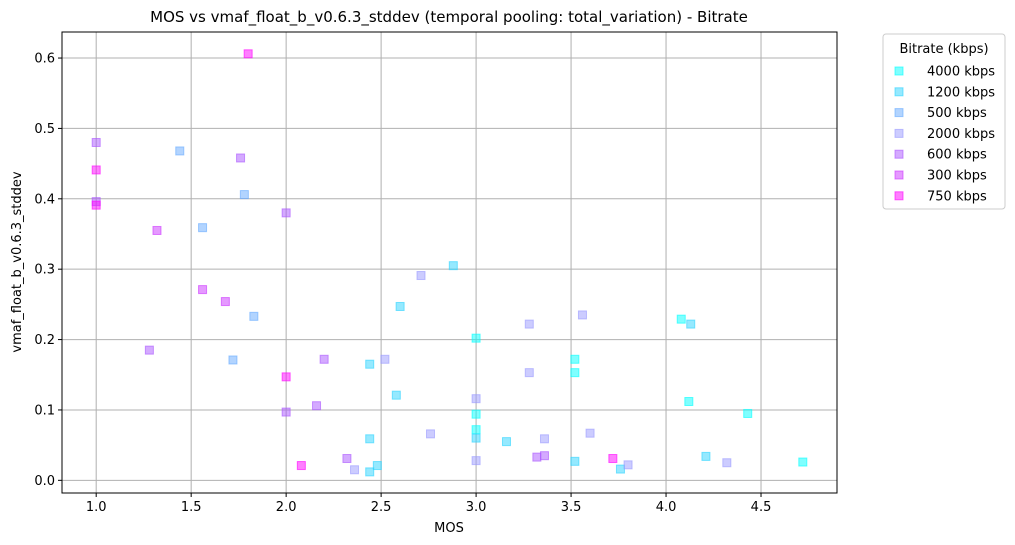 The image size is (1015, 545). I want to click on x-tick-label: 2.5, so click(381, 507).